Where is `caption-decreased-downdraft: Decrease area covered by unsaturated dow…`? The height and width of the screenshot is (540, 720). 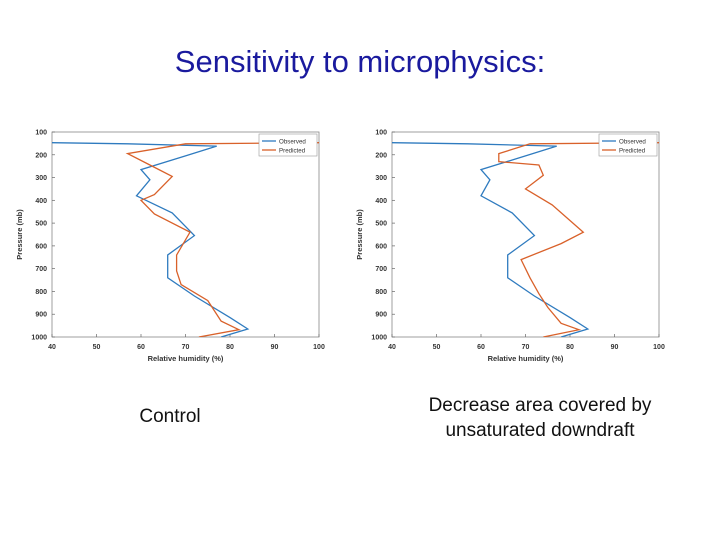 caption-decreased-downdraft: Decrease area covered by unsaturated dow… is located at coordinates (540, 418).